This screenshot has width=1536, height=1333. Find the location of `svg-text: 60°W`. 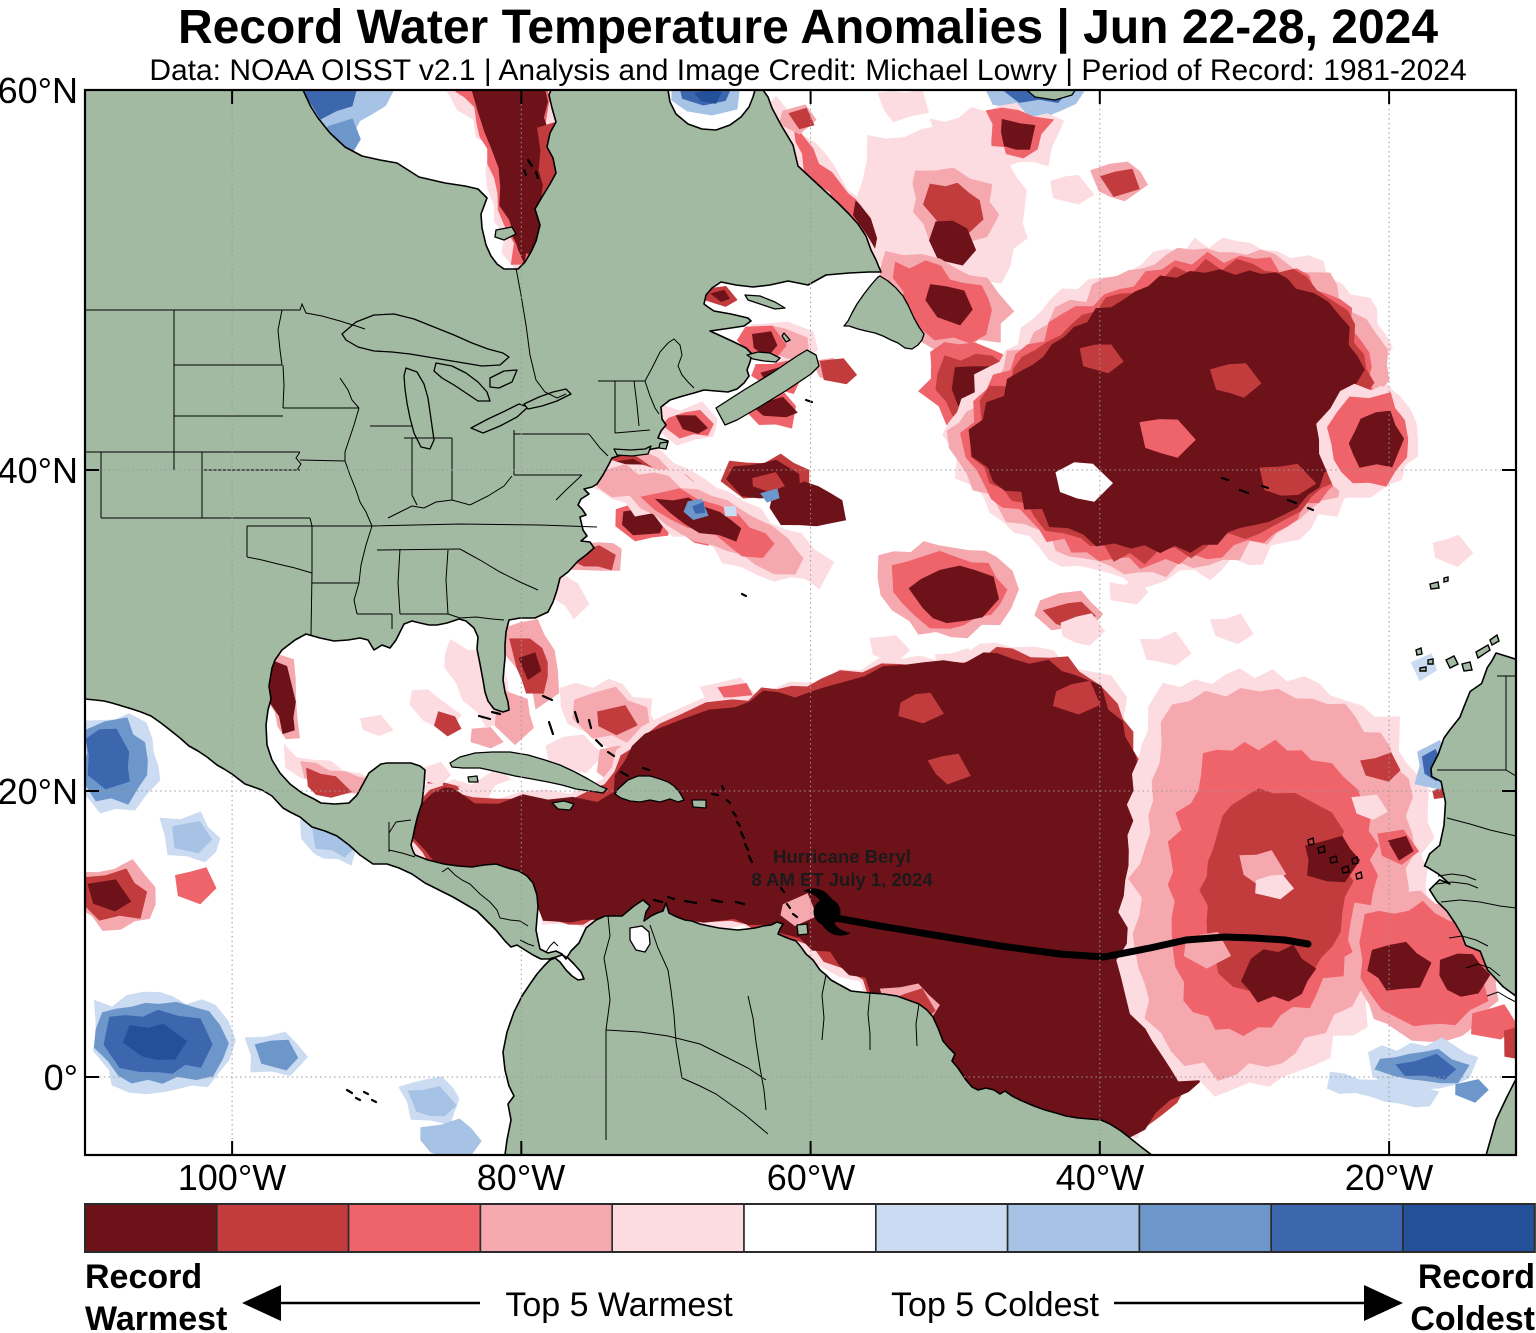

svg-text: 60°W is located at coordinates (811, 1177).